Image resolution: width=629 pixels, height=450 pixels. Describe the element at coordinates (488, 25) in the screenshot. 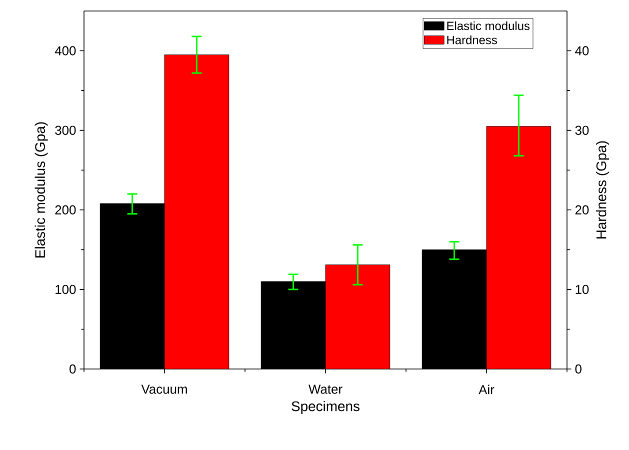

I see `legend-label: Elastic modulus` at that location.